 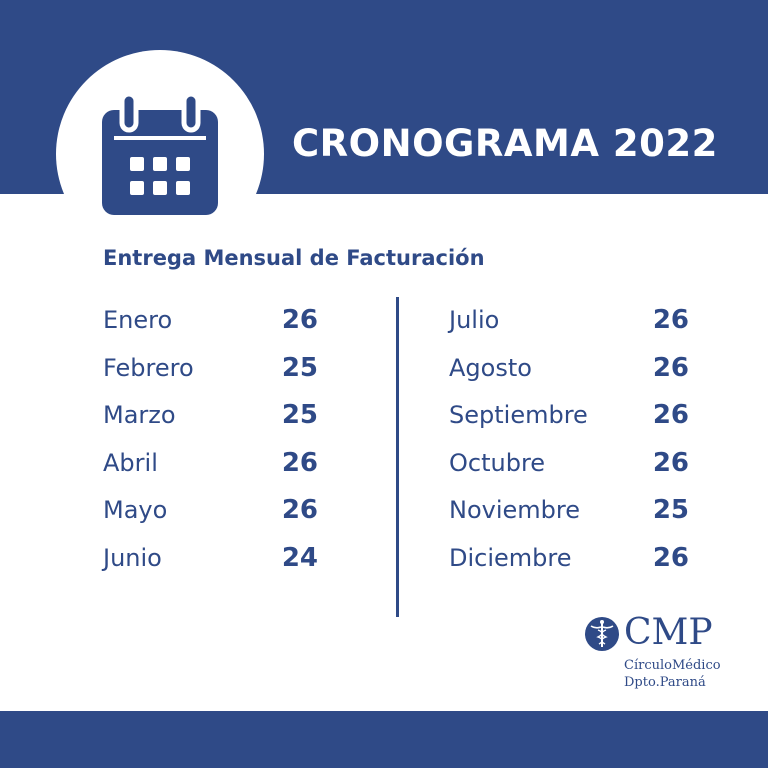 What do you see at coordinates (602, 634) in the screenshot?
I see `caduceus-icon` at bounding box center [602, 634].